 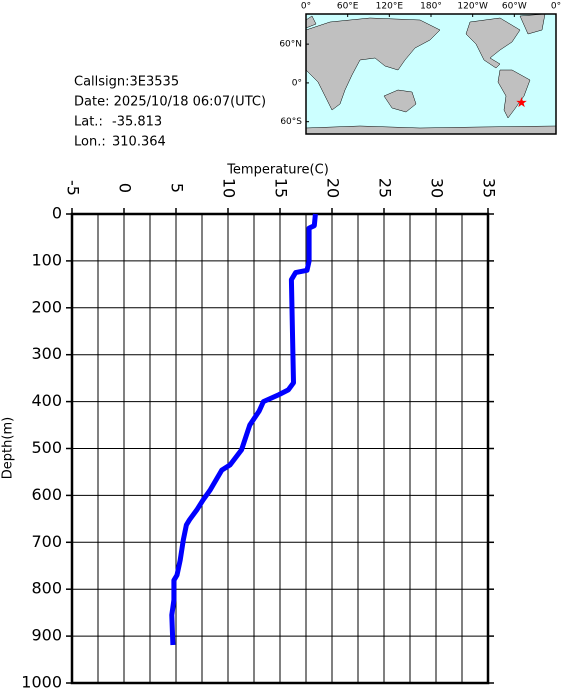 What do you see at coordinates (277, 170) in the screenshot?
I see `x-axis-label: Temperature(C)` at bounding box center [277, 170].